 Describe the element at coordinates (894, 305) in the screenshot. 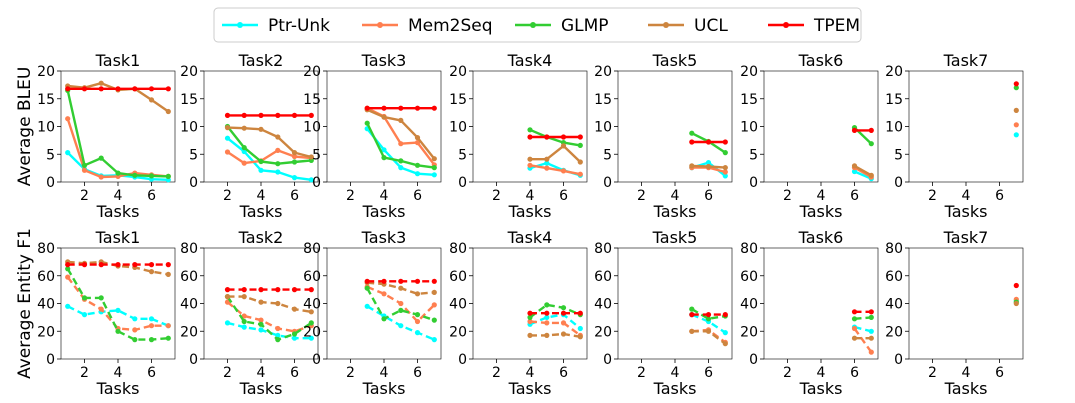

I see `y-tick-label: 40` at that location.